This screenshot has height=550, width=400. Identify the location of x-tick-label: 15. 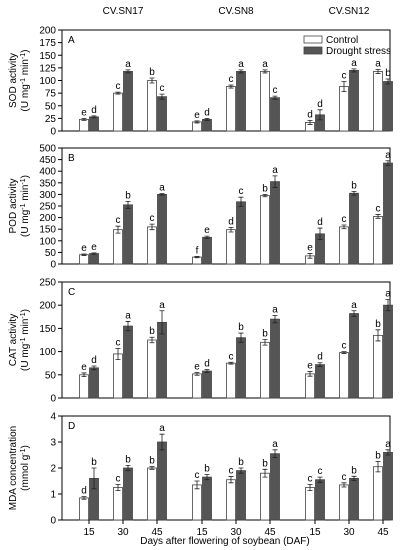
(89, 532).